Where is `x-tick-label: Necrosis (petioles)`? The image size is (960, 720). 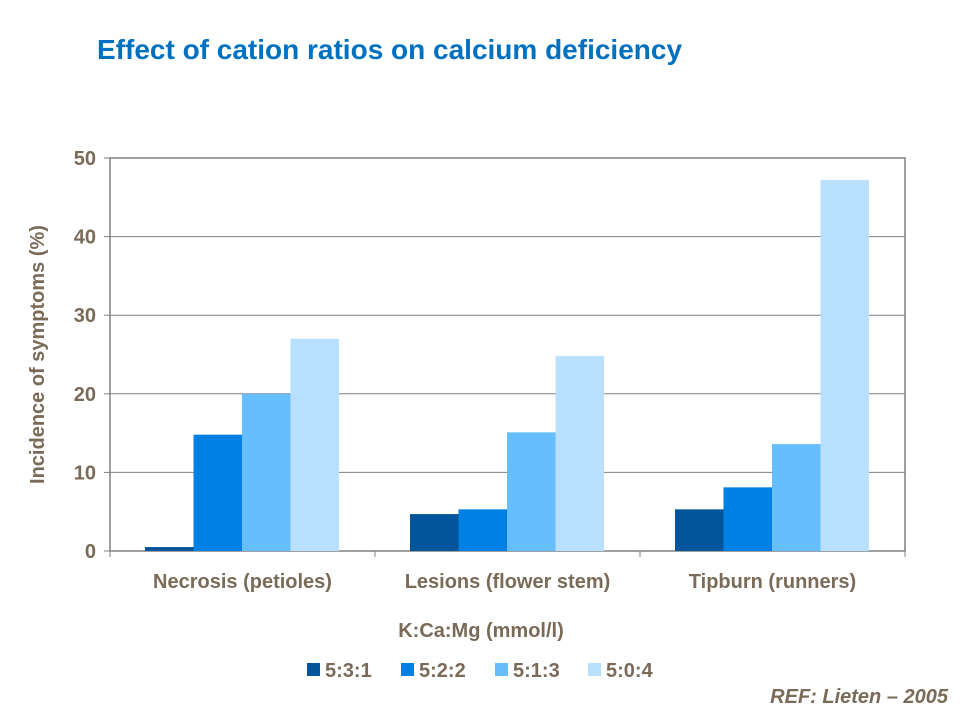
x-tick-label: Necrosis (petioles) is located at coordinates (242, 582).